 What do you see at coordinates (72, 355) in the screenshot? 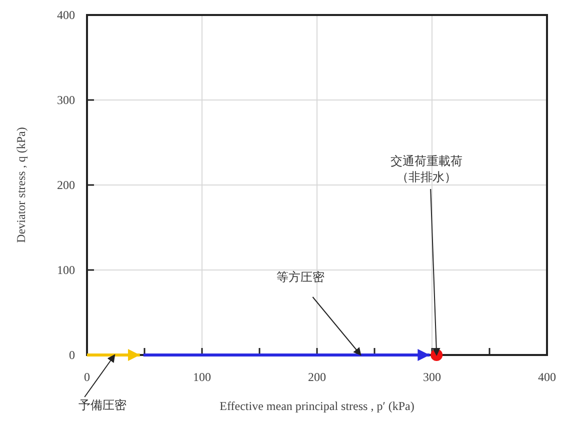
I see `y-tick-label: 0` at bounding box center [72, 355].